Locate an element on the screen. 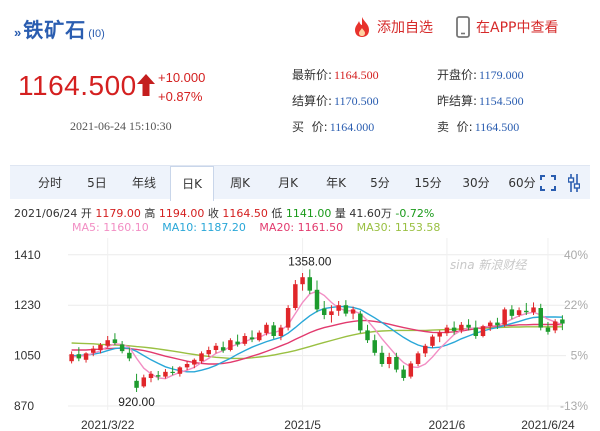  breadcrumb-arrows-icon: » is located at coordinates (18, 32).